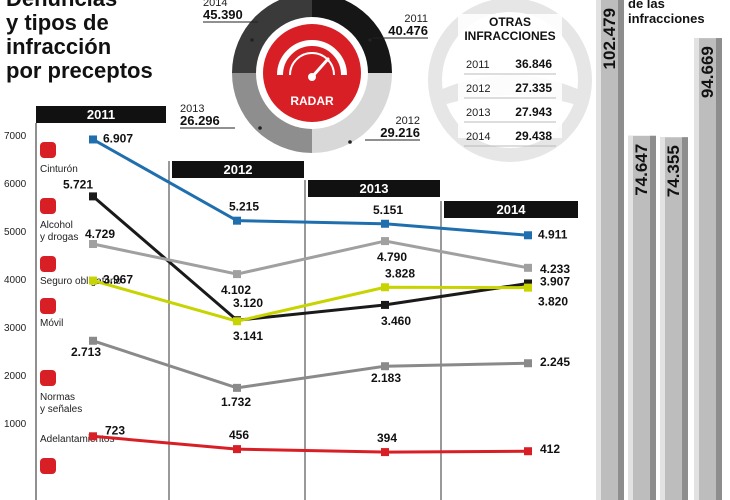 The image size is (730, 500). I want to click on total-value: 94.669, so click(707, 72).